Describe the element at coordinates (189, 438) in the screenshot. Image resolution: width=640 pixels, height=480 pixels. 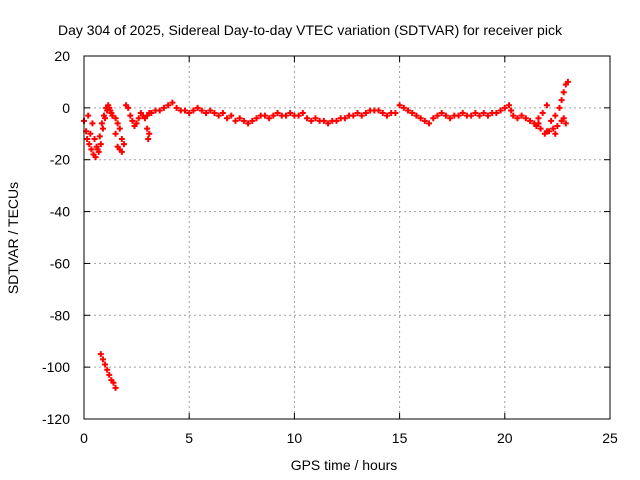
I see `x-tick-label: 5` at that location.